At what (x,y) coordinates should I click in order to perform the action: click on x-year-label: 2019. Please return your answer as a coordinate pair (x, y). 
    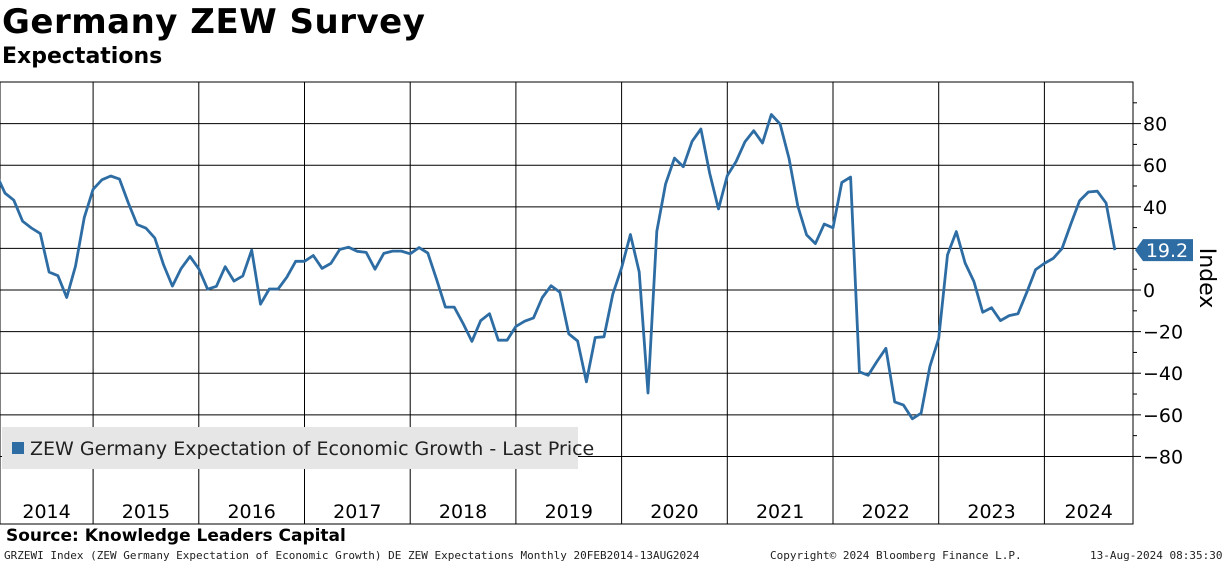
    Looking at the image, I should click on (569, 512).